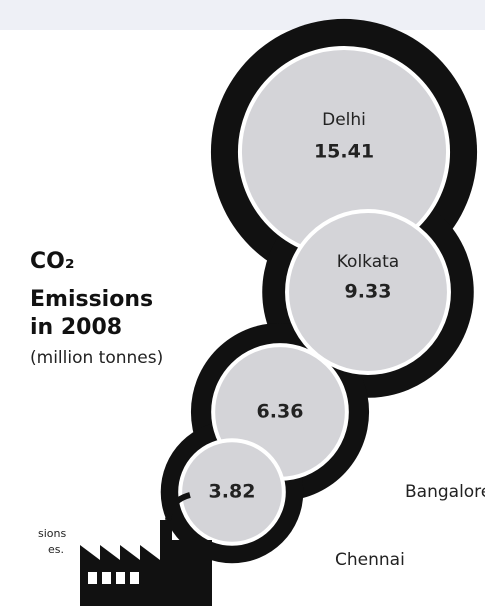  I want to click on fragment-text: sions, so click(52, 533).